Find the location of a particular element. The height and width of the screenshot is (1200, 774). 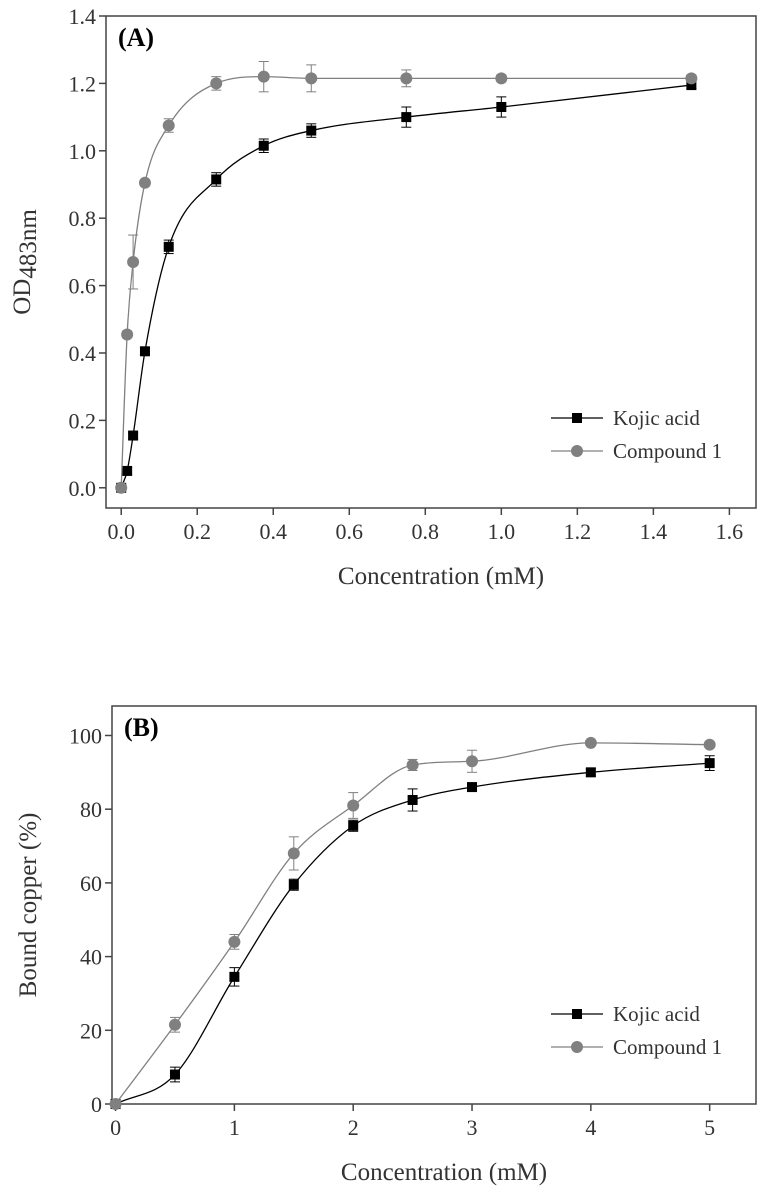

x-tick-label: 1.2 is located at coordinates (578, 531).